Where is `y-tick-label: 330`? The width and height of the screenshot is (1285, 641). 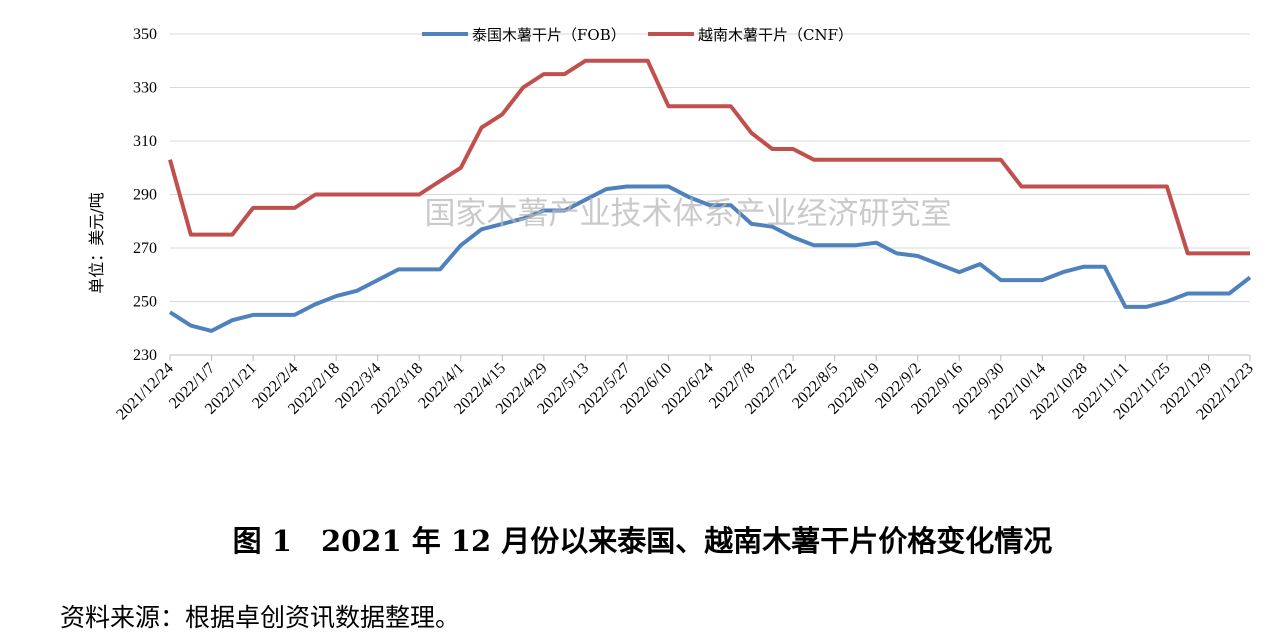
y-tick-label: 330 is located at coordinates (145, 88).